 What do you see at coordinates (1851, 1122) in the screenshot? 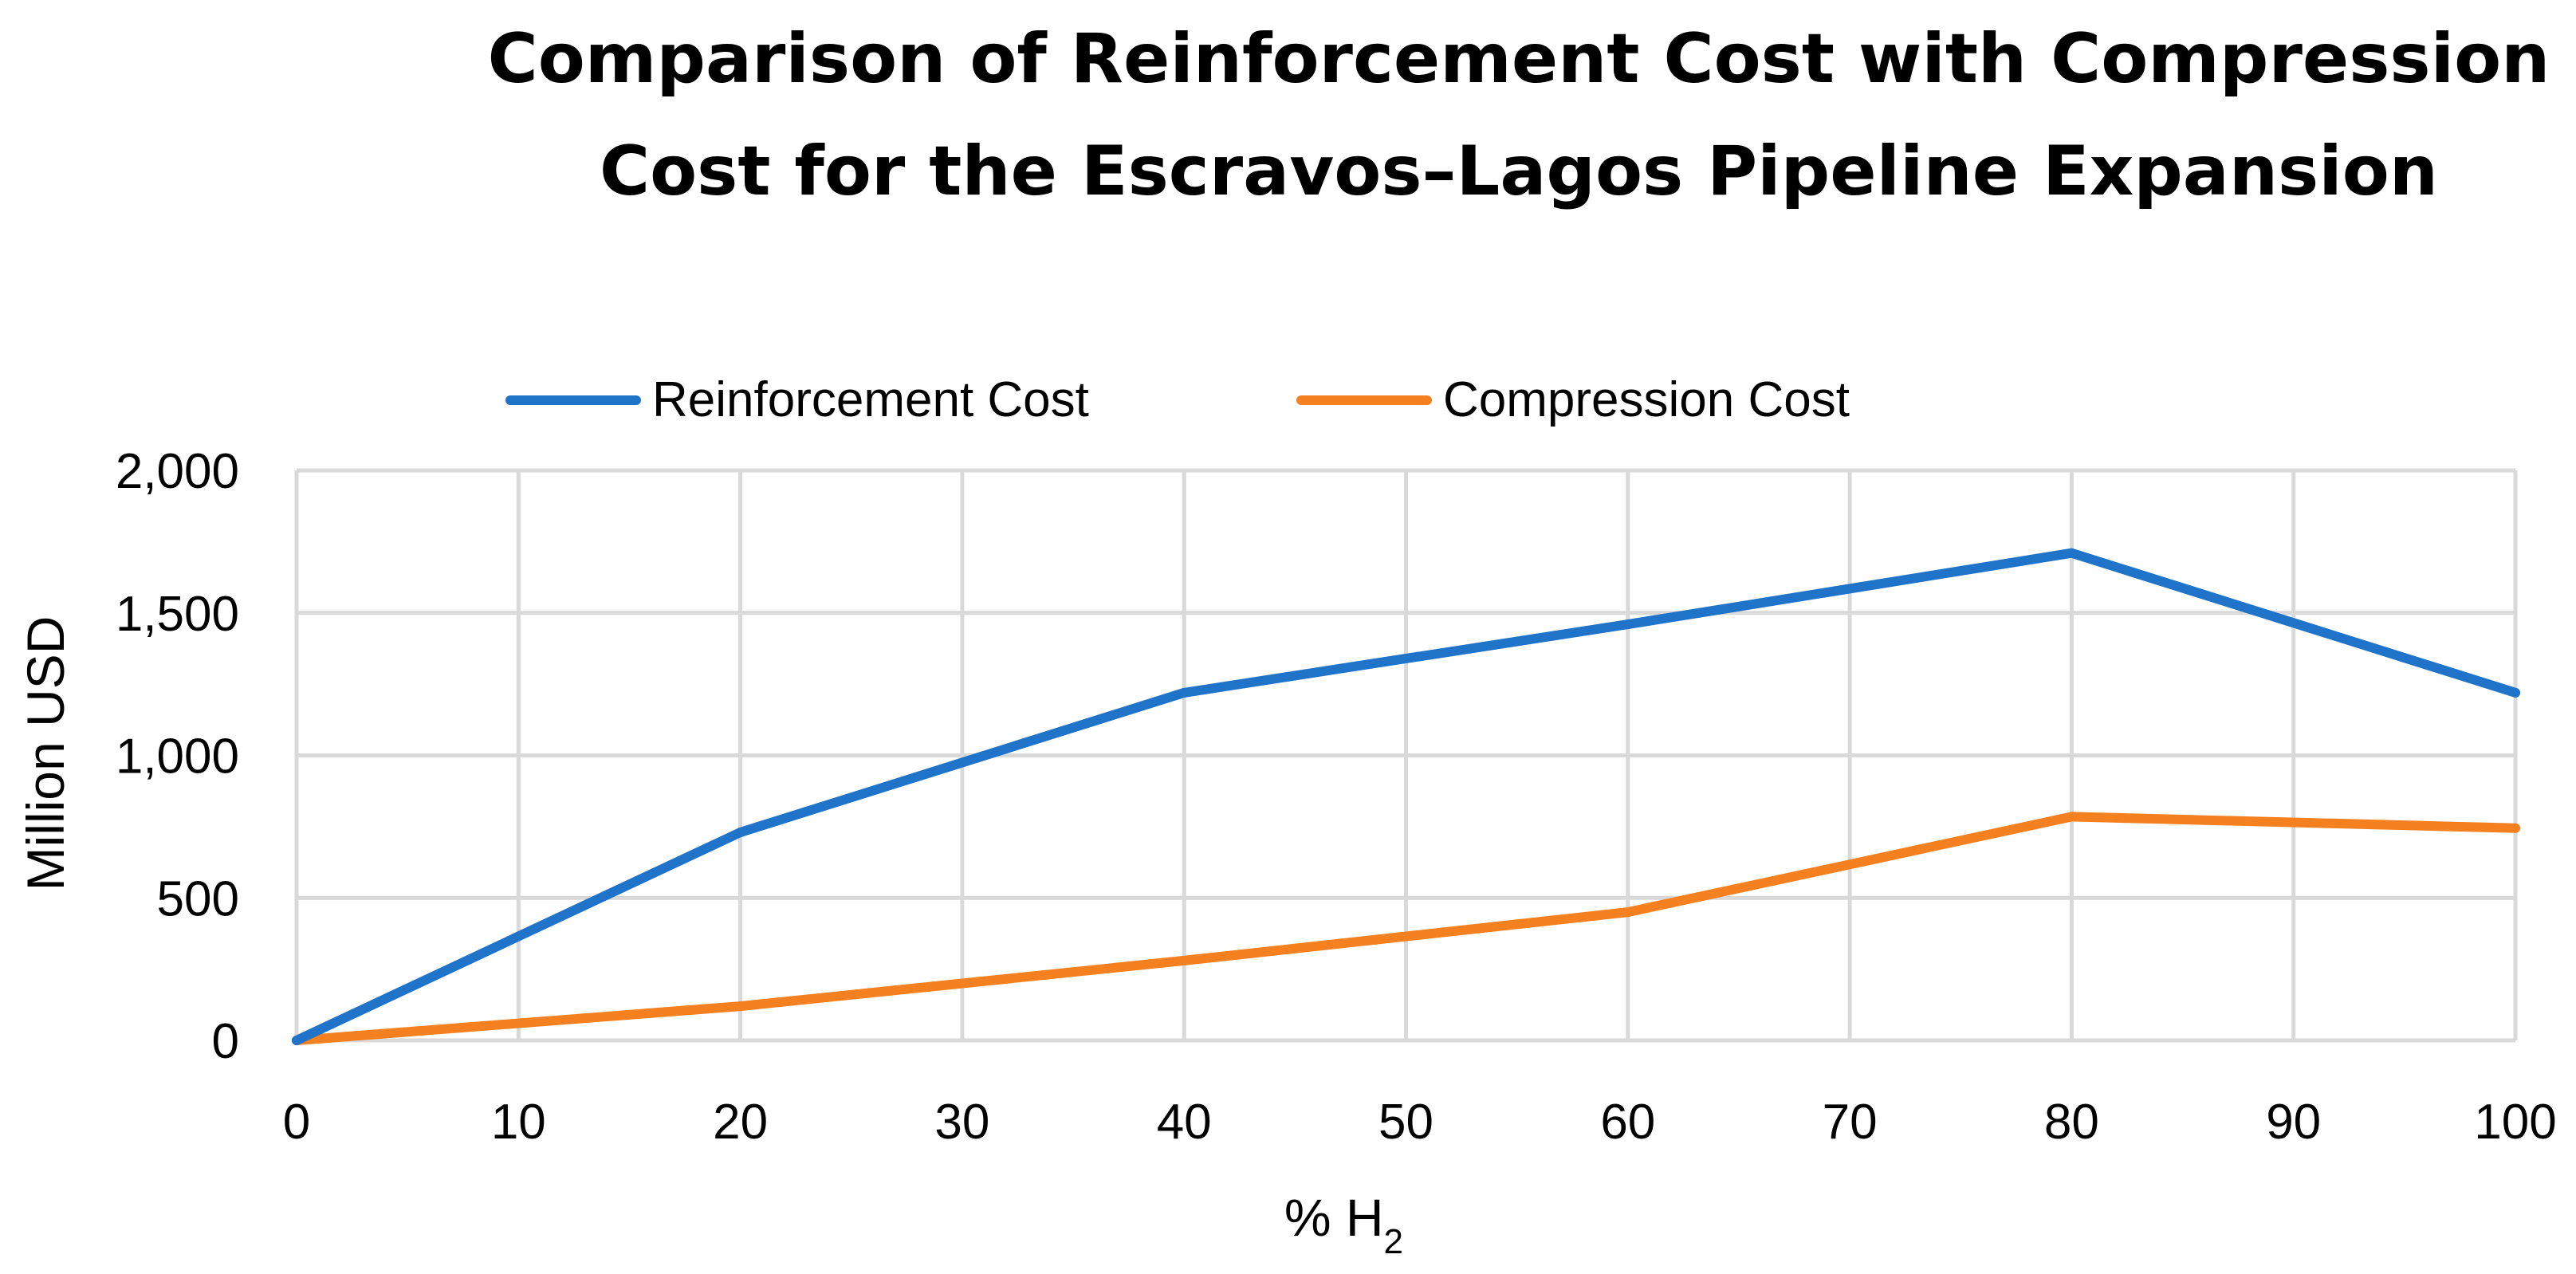
I see `x-tick-label-70: 70` at bounding box center [1851, 1122].